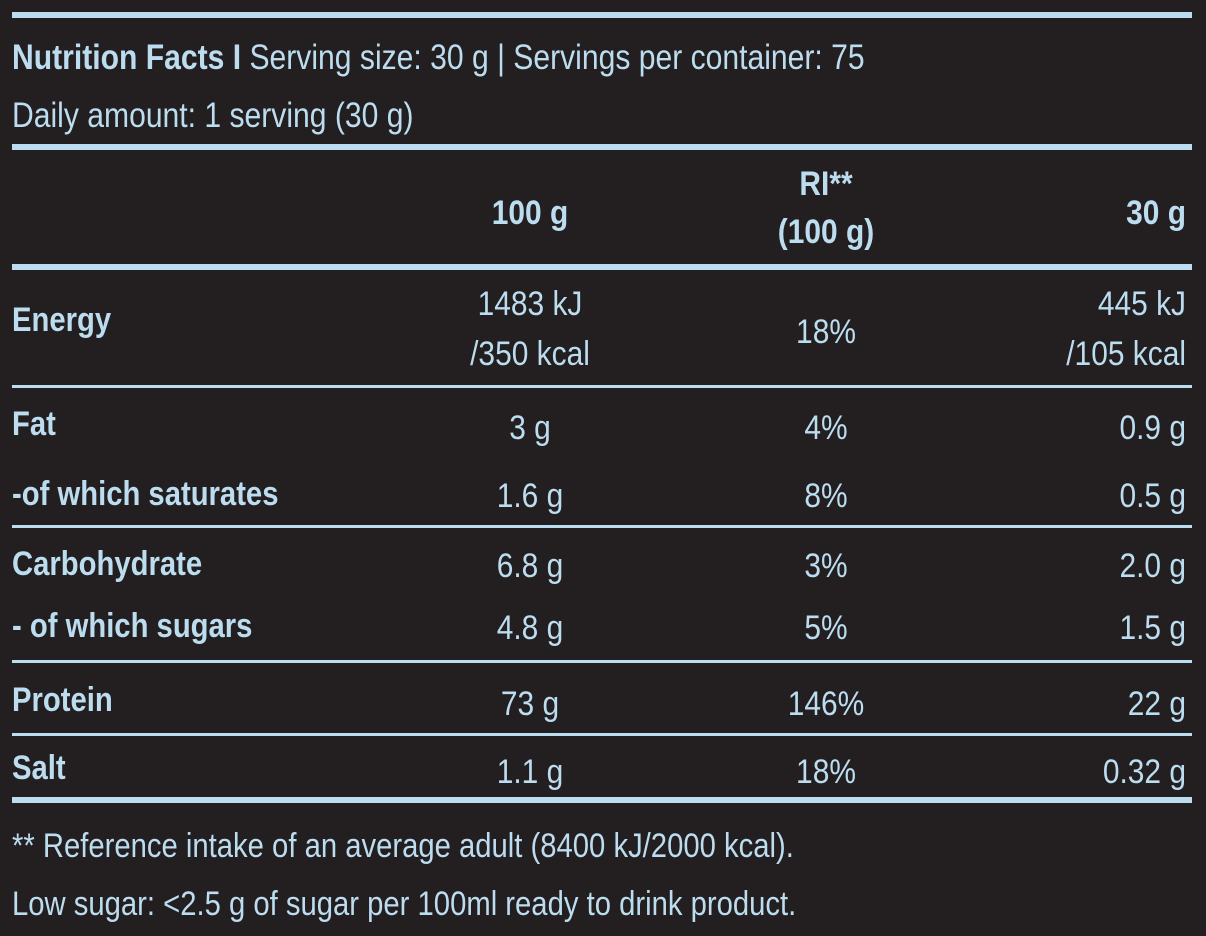  What do you see at coordinates (826, 496) in the screenshot?
I see `saturates-ri: 8%` at bounding box center [826, 496].